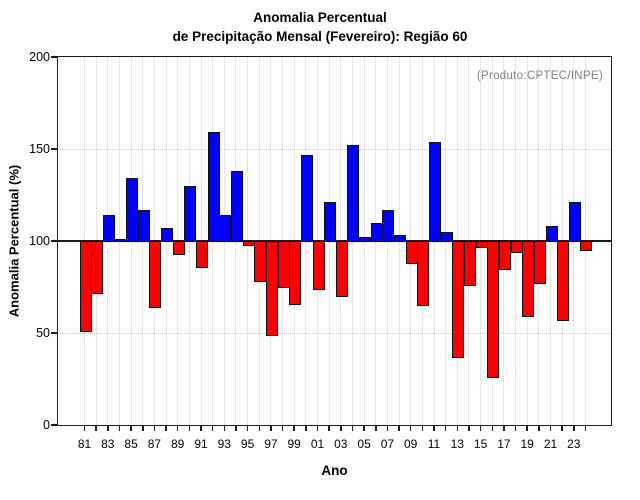  I want to click on x-axis-tick-label: 89, so click(178, 444).